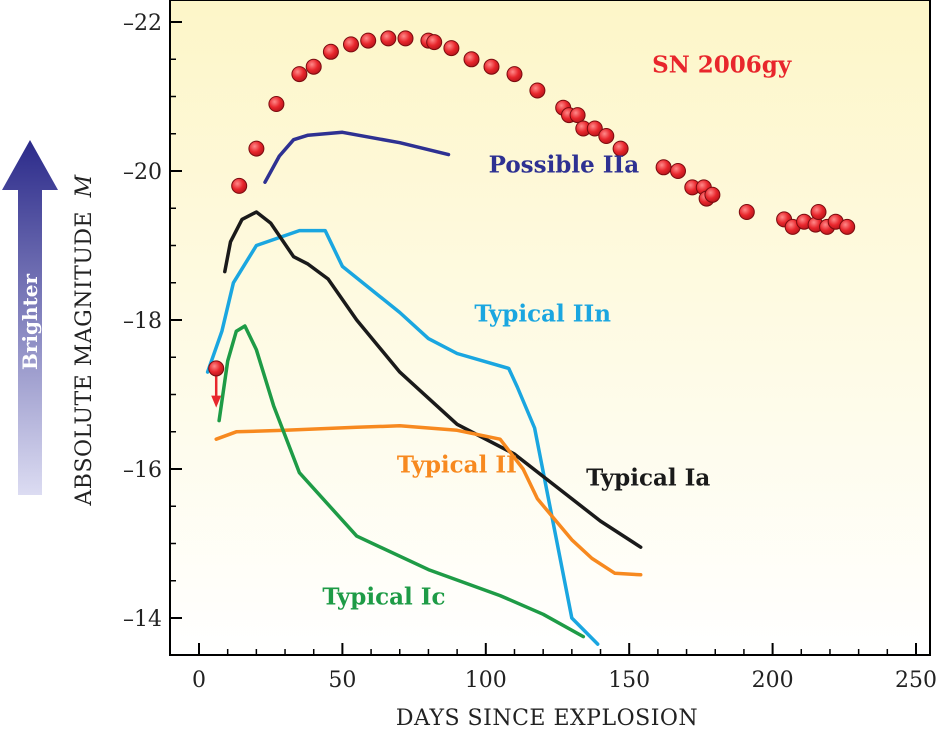  I want to click on y-axis-title-text: ABSOLUTE MAGNITUDE, so click(84, 359).